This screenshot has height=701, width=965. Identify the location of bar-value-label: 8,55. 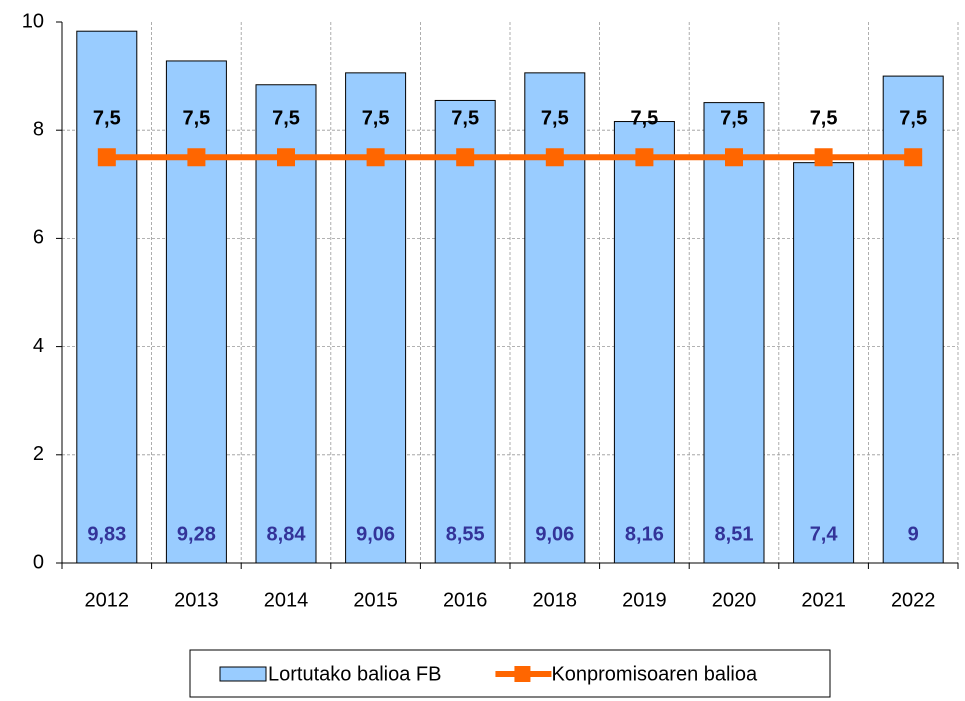
(465, 534).